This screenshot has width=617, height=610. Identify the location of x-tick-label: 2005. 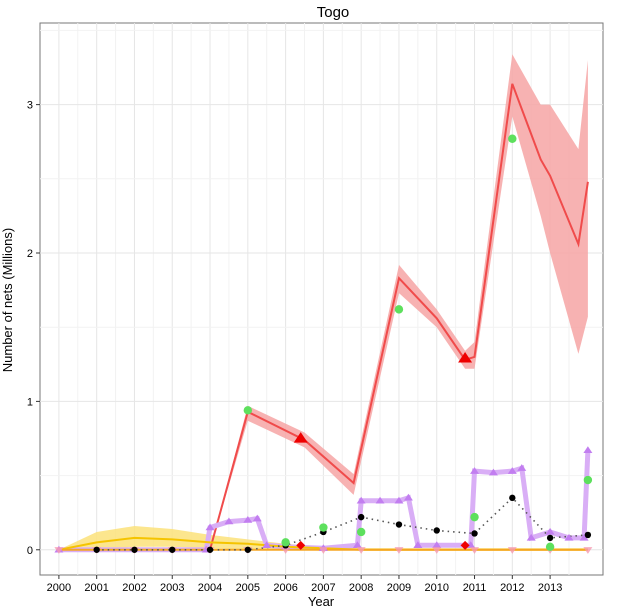
(248, 588).